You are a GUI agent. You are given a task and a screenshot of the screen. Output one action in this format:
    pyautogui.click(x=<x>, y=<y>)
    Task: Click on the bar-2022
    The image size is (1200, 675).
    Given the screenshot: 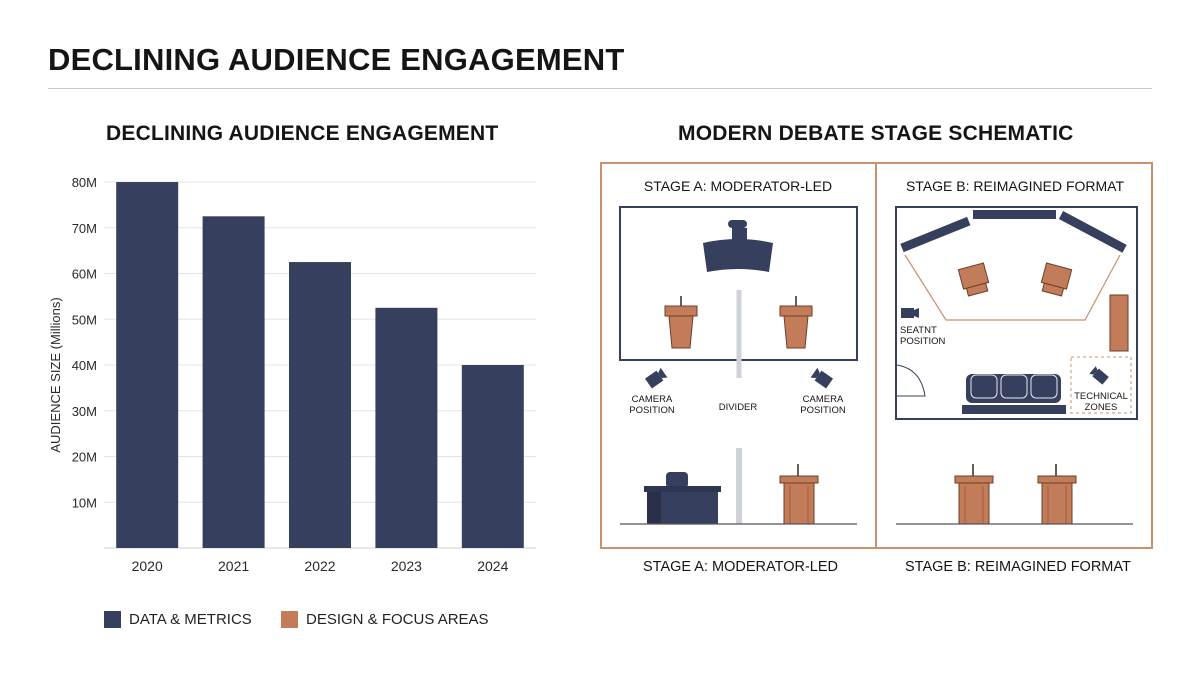 What is the action you would take?
    pyautogui.click(x=320, y=405)
    